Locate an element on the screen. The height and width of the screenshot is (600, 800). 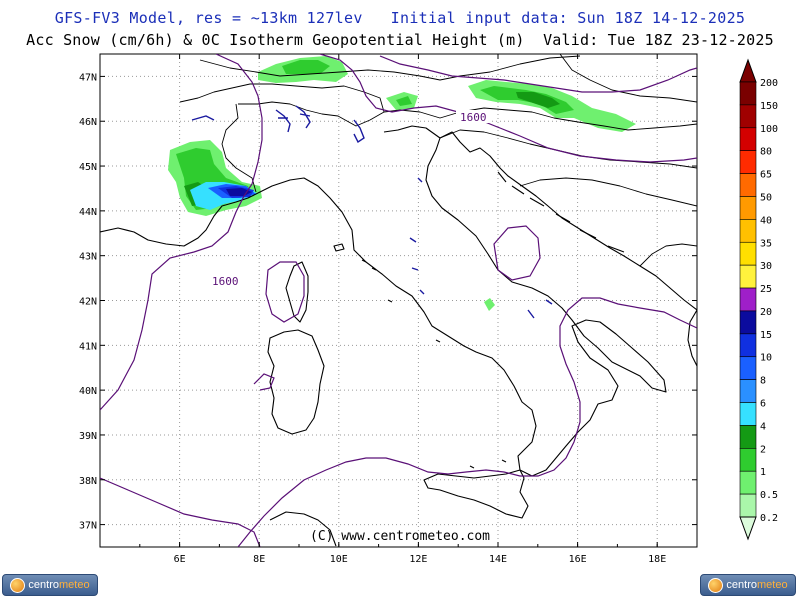
lat-label: 44N is located at coordinates (88, 212).